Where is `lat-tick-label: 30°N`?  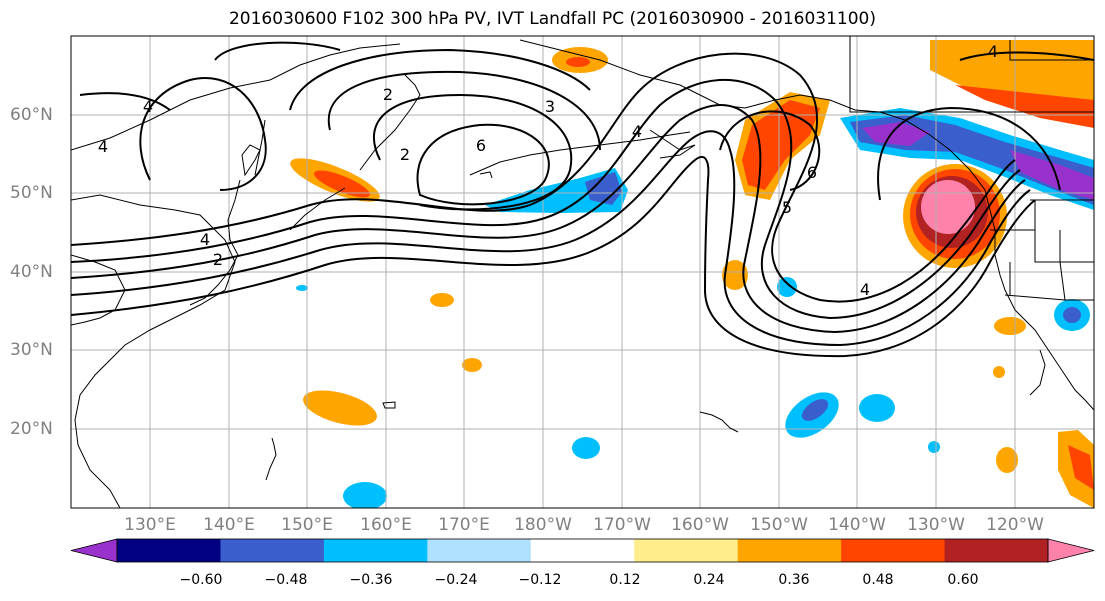
lat-tick-label: 30°N is located at coordinates (31, 350).